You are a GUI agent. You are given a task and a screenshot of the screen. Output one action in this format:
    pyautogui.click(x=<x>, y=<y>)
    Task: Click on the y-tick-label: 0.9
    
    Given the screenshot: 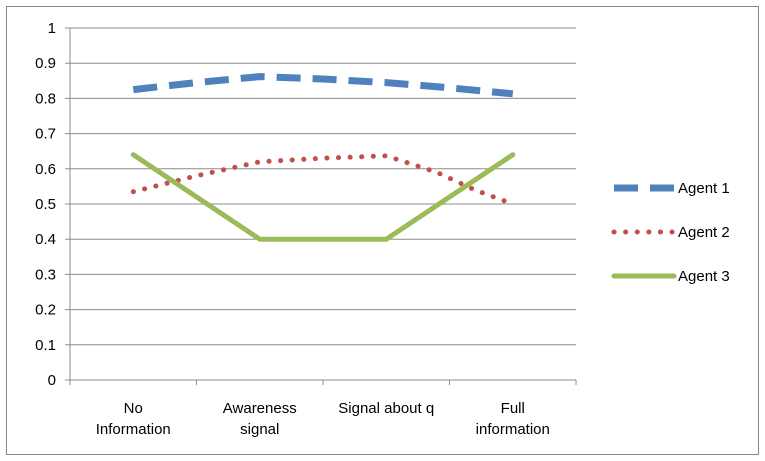 What is the action you would take?
    pyautogui.click(x=45, y=63)
    